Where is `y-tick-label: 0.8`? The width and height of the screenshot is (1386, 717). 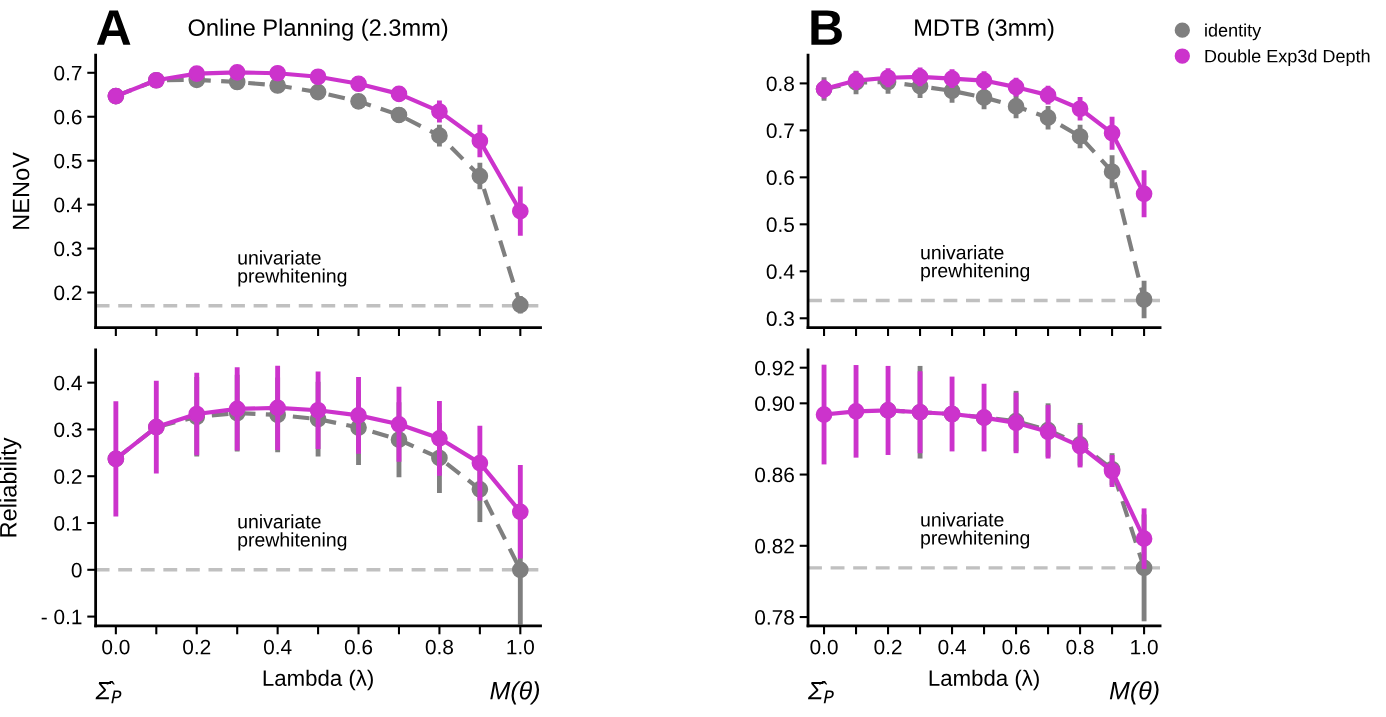 y-tick-label: 0.8 is located at coordinates (780, 84).